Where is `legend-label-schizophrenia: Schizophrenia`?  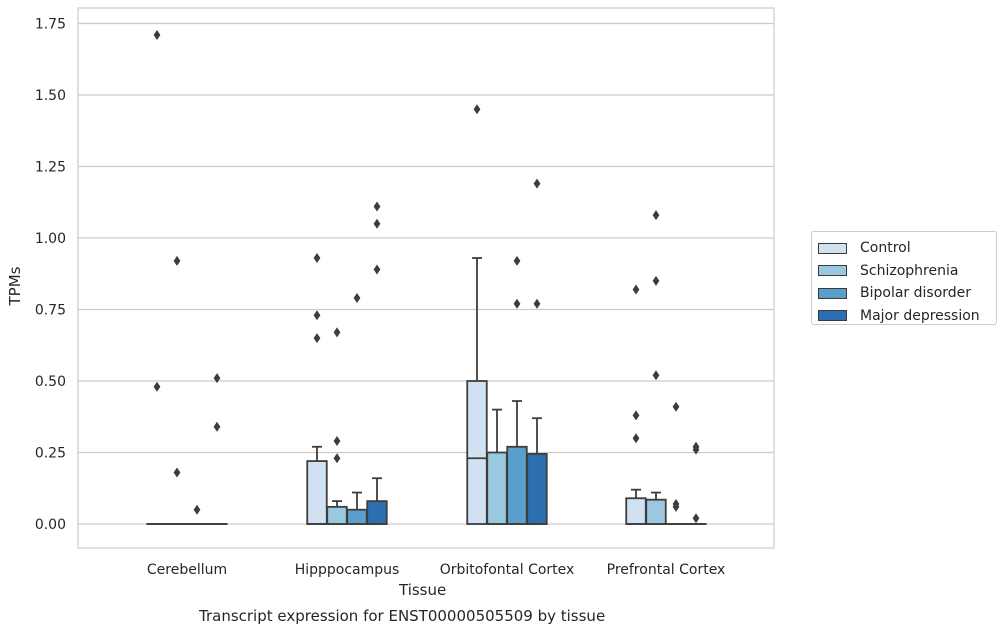 legend-label-schizophrenia: Schizophrenia is located at coordinates (909, 270).